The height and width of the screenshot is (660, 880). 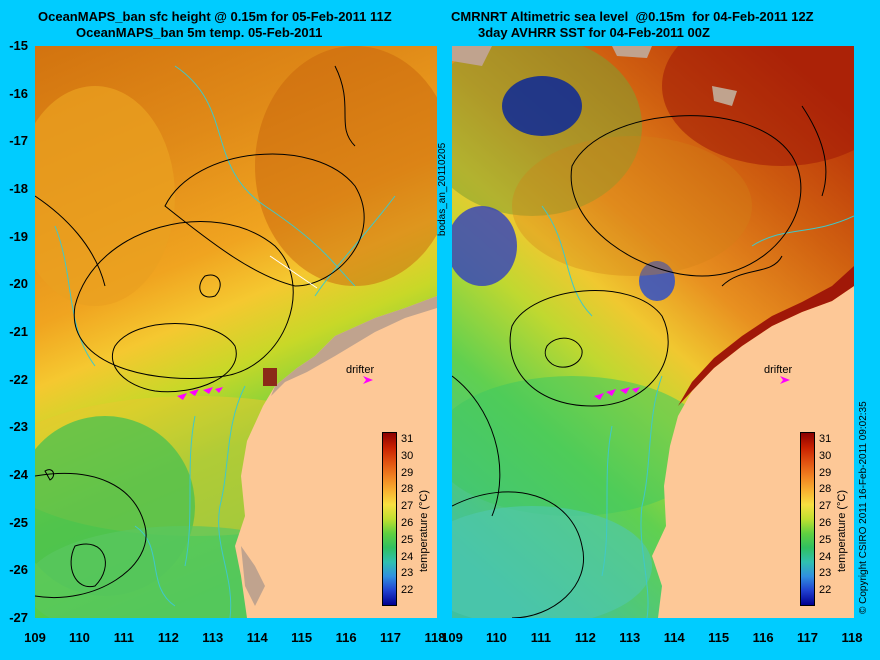 I want to click on y-tick-label: -26, so click(x=18, y=570).